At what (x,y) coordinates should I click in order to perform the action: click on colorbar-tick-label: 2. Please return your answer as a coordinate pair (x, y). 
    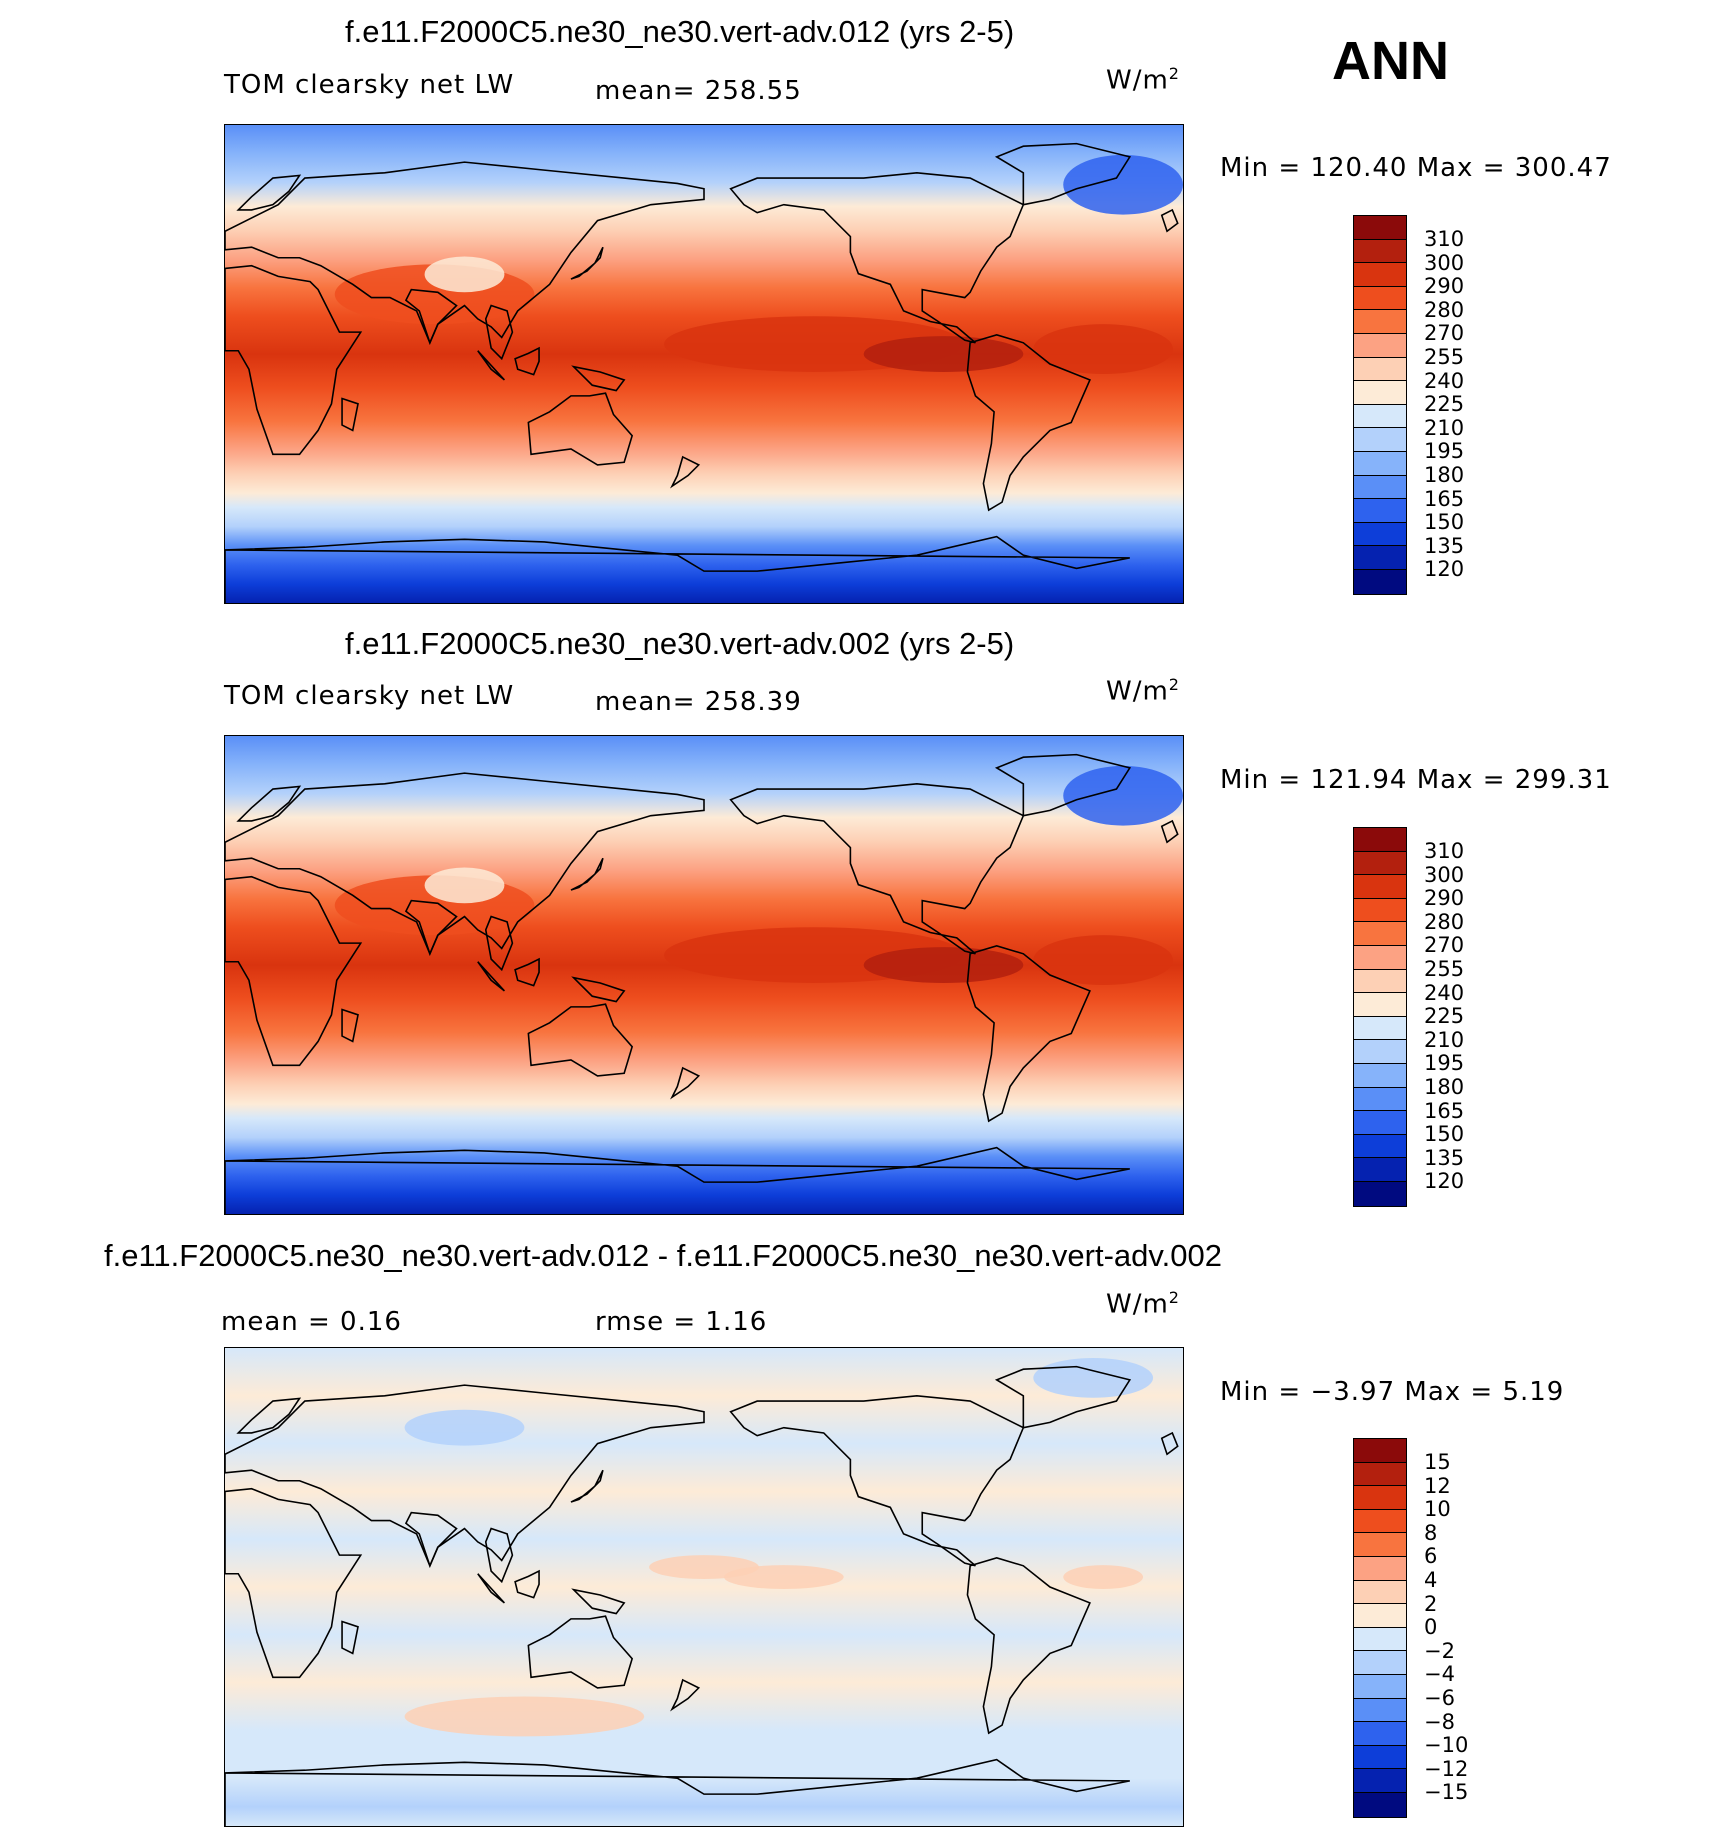
    Looking at the image, I should click on (1431, 1603).